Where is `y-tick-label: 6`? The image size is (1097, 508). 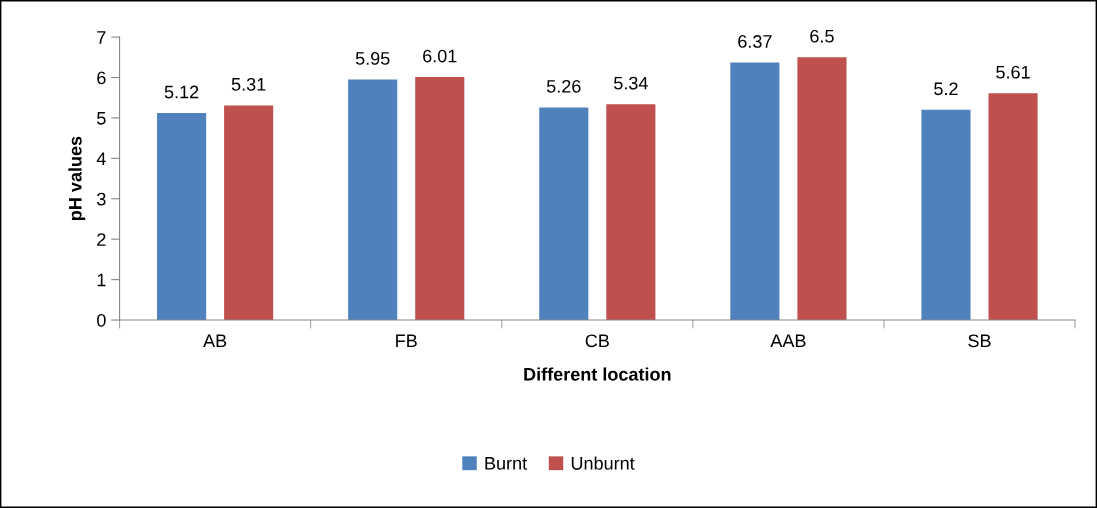 y-tick-label: 6 is located at coordinates (101, 78).